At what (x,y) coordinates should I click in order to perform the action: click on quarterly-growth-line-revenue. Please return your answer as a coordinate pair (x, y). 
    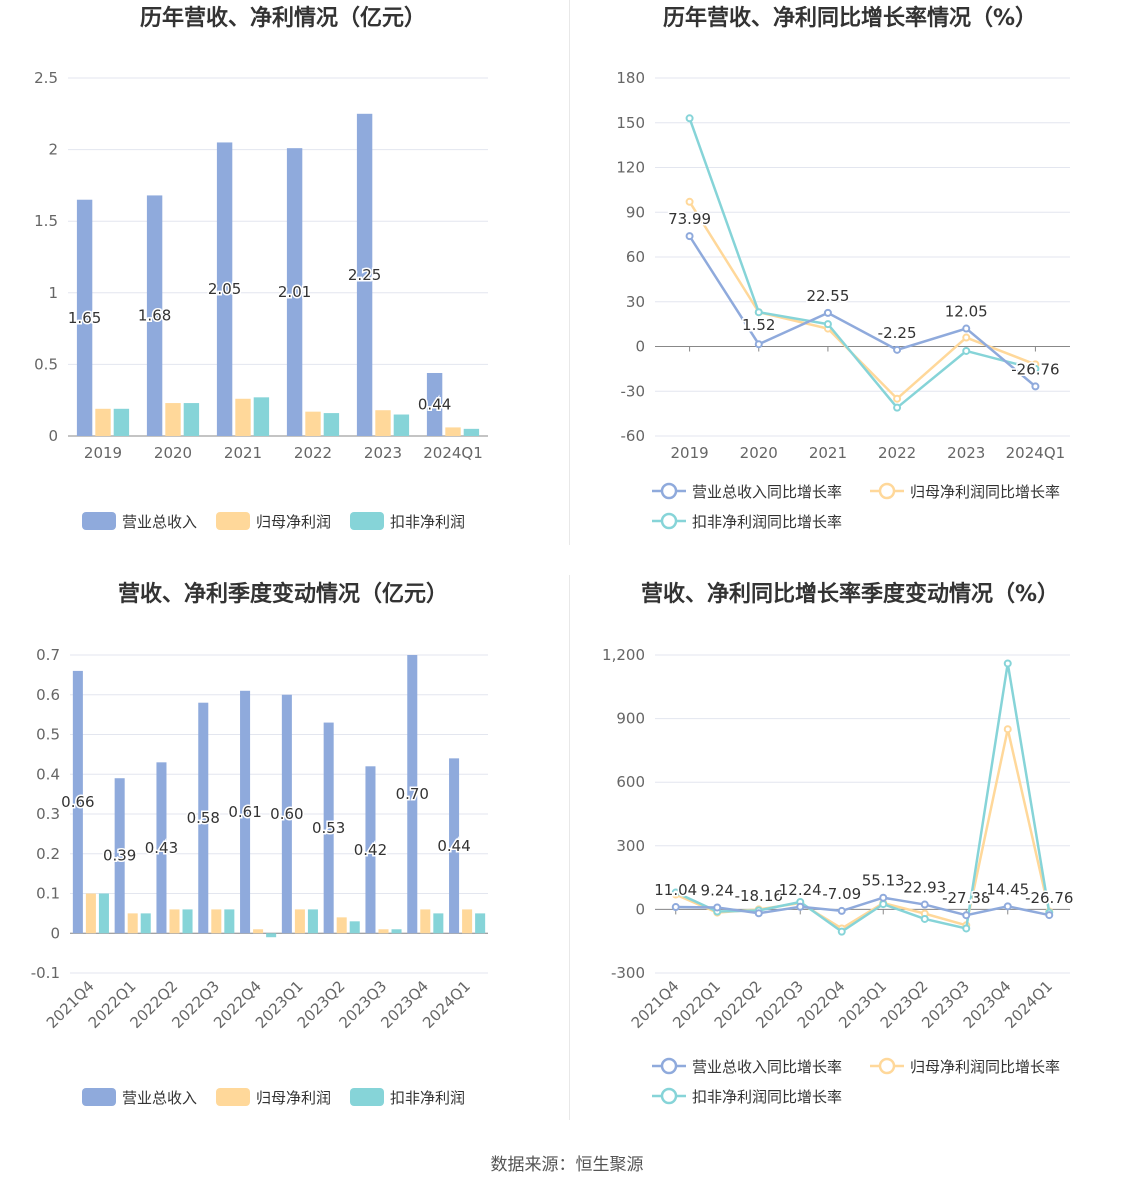
    Looking at the image, I should click on (862, 906).